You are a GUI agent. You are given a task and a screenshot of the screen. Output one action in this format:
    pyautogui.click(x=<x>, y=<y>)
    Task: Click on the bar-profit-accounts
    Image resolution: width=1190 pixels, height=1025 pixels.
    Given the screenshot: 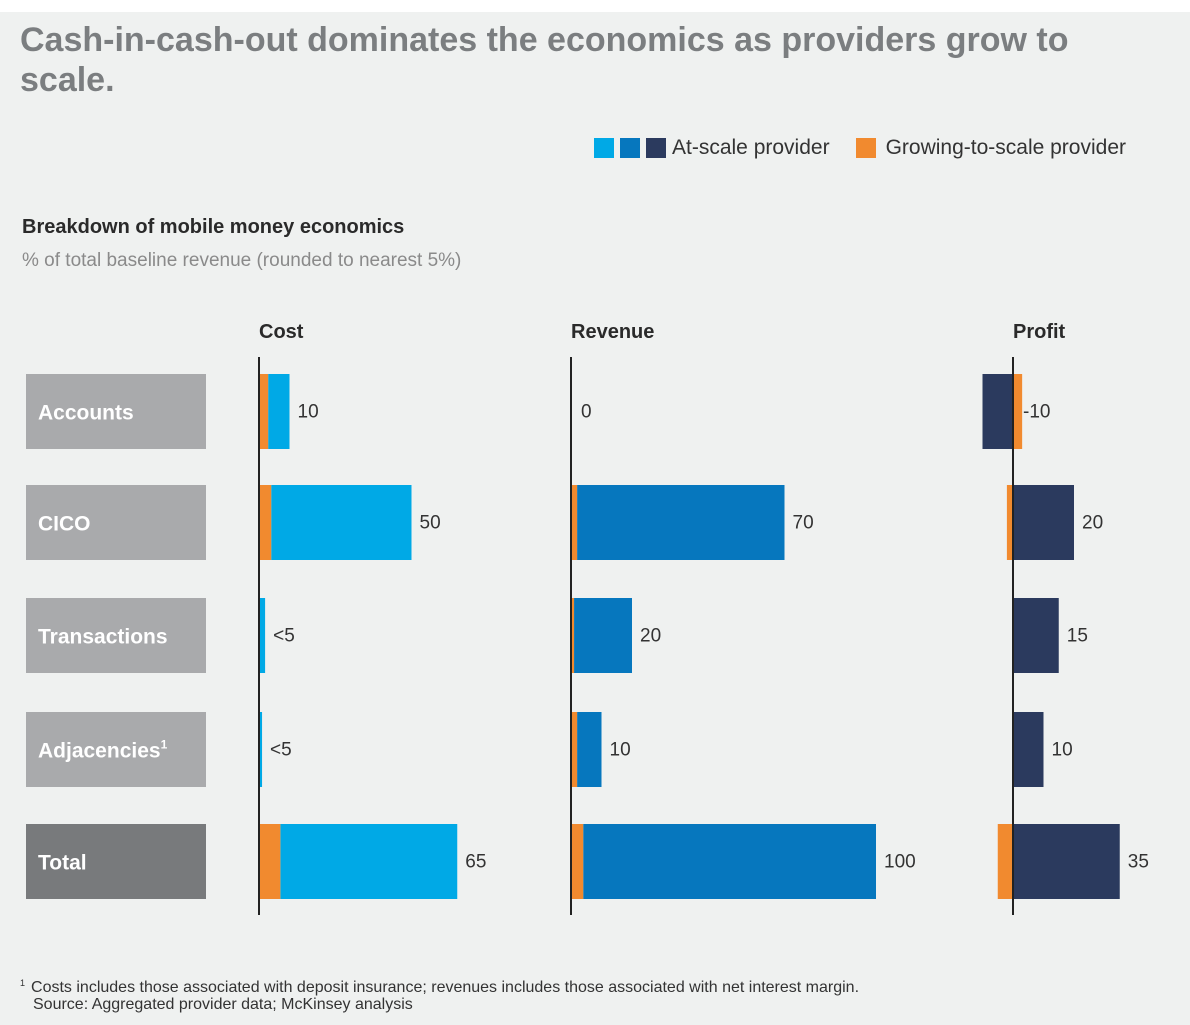 What is the action you would take?
    pyautogui.click(x=997, y=411)
    